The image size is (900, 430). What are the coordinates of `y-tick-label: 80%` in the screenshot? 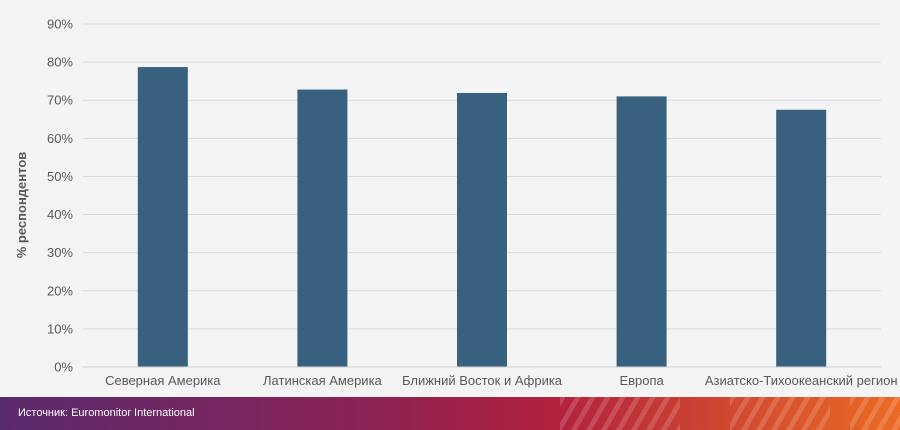 It's located at (60, 62).